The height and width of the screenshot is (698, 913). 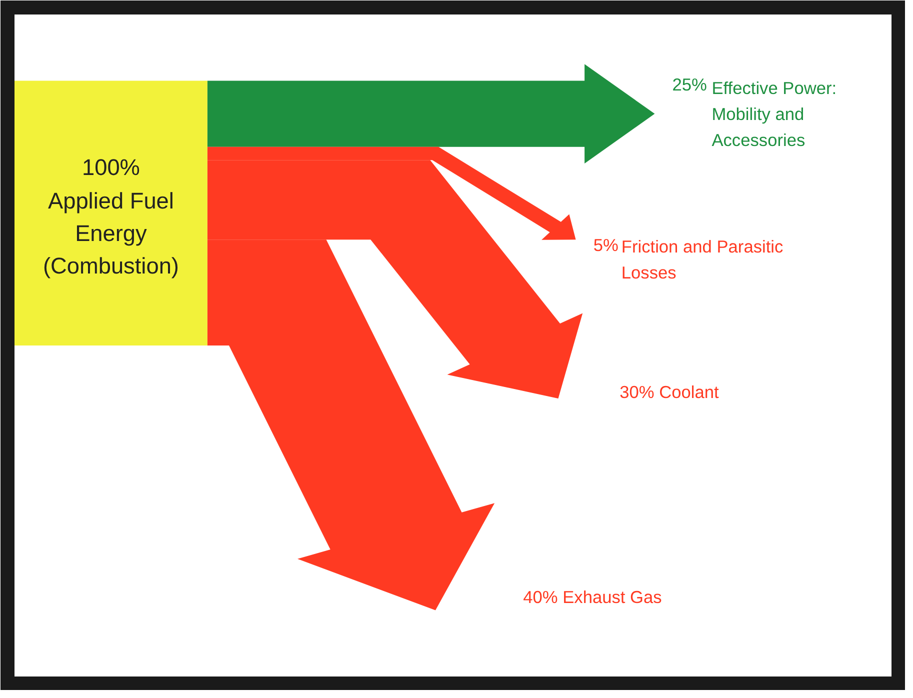 I want to click on data-label: 25%, so click(x=689, y=84).